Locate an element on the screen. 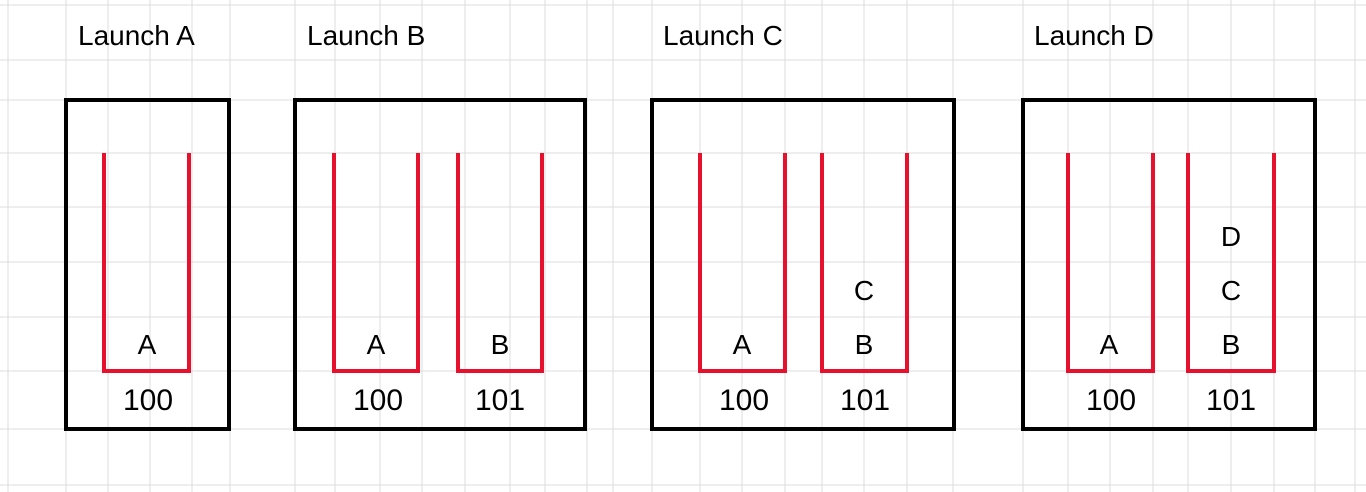 The width and height of the screenshot is (1366, 492). launch-panel-a: Launch A A 100 is located at coordinates (147, 225).